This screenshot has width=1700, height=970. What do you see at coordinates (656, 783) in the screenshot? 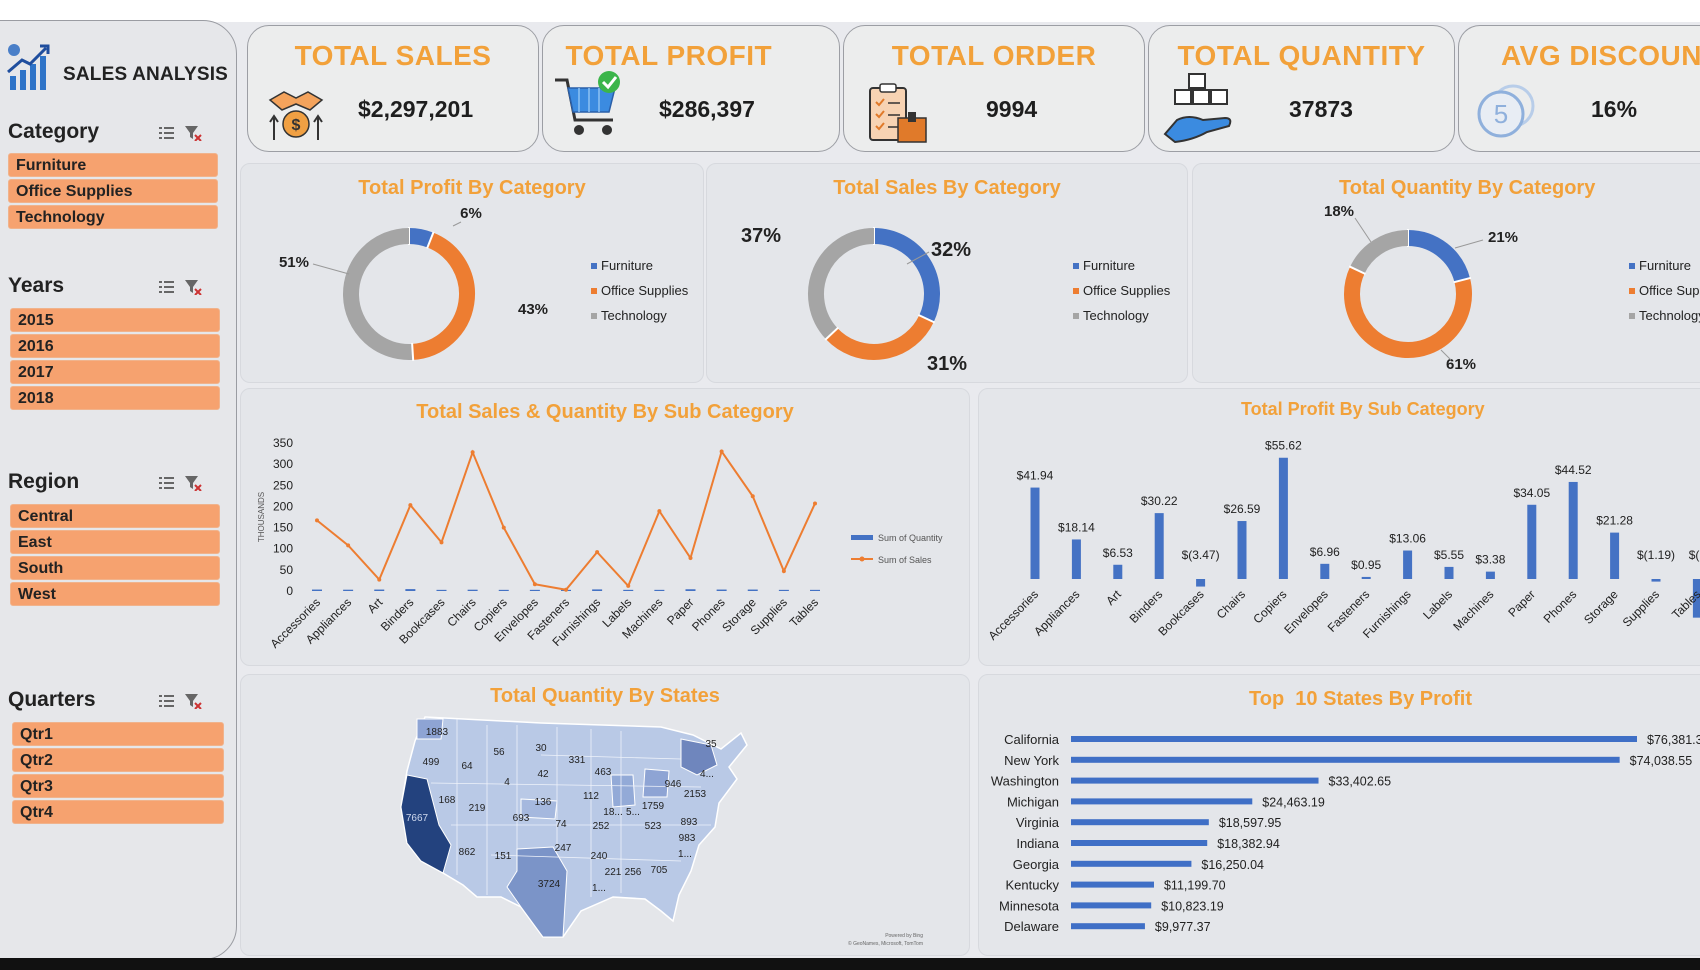
I see `state-ohio` at bounding box center [656, 783].